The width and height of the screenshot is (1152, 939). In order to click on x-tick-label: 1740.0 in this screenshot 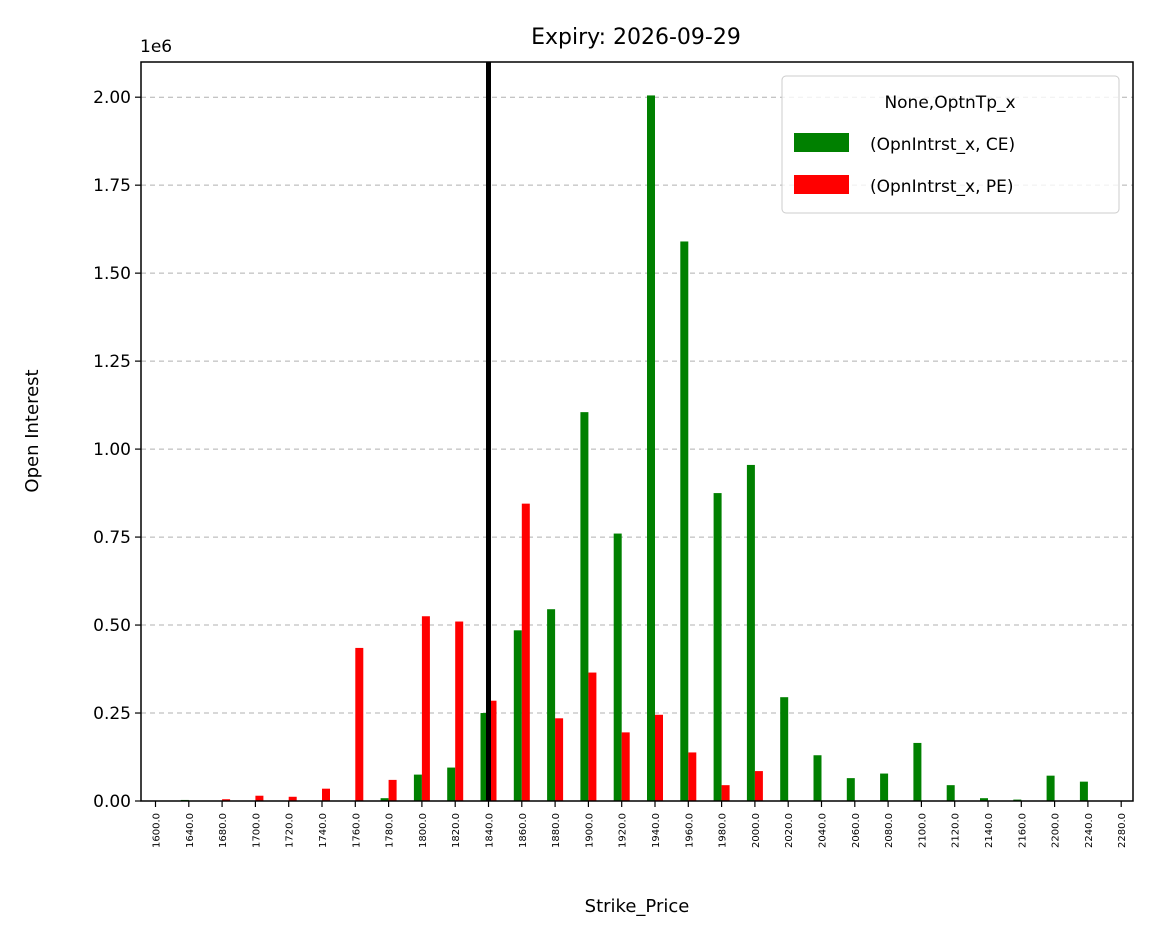, I will do `click(323, 830)`.